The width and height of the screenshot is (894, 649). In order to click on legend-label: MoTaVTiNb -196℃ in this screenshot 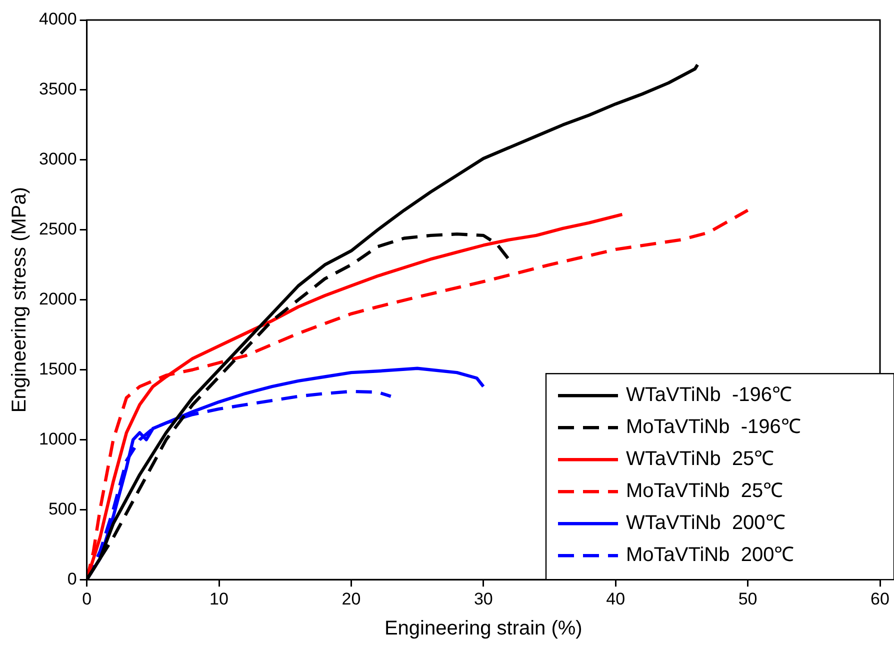, I will do `click(713, 427)`.